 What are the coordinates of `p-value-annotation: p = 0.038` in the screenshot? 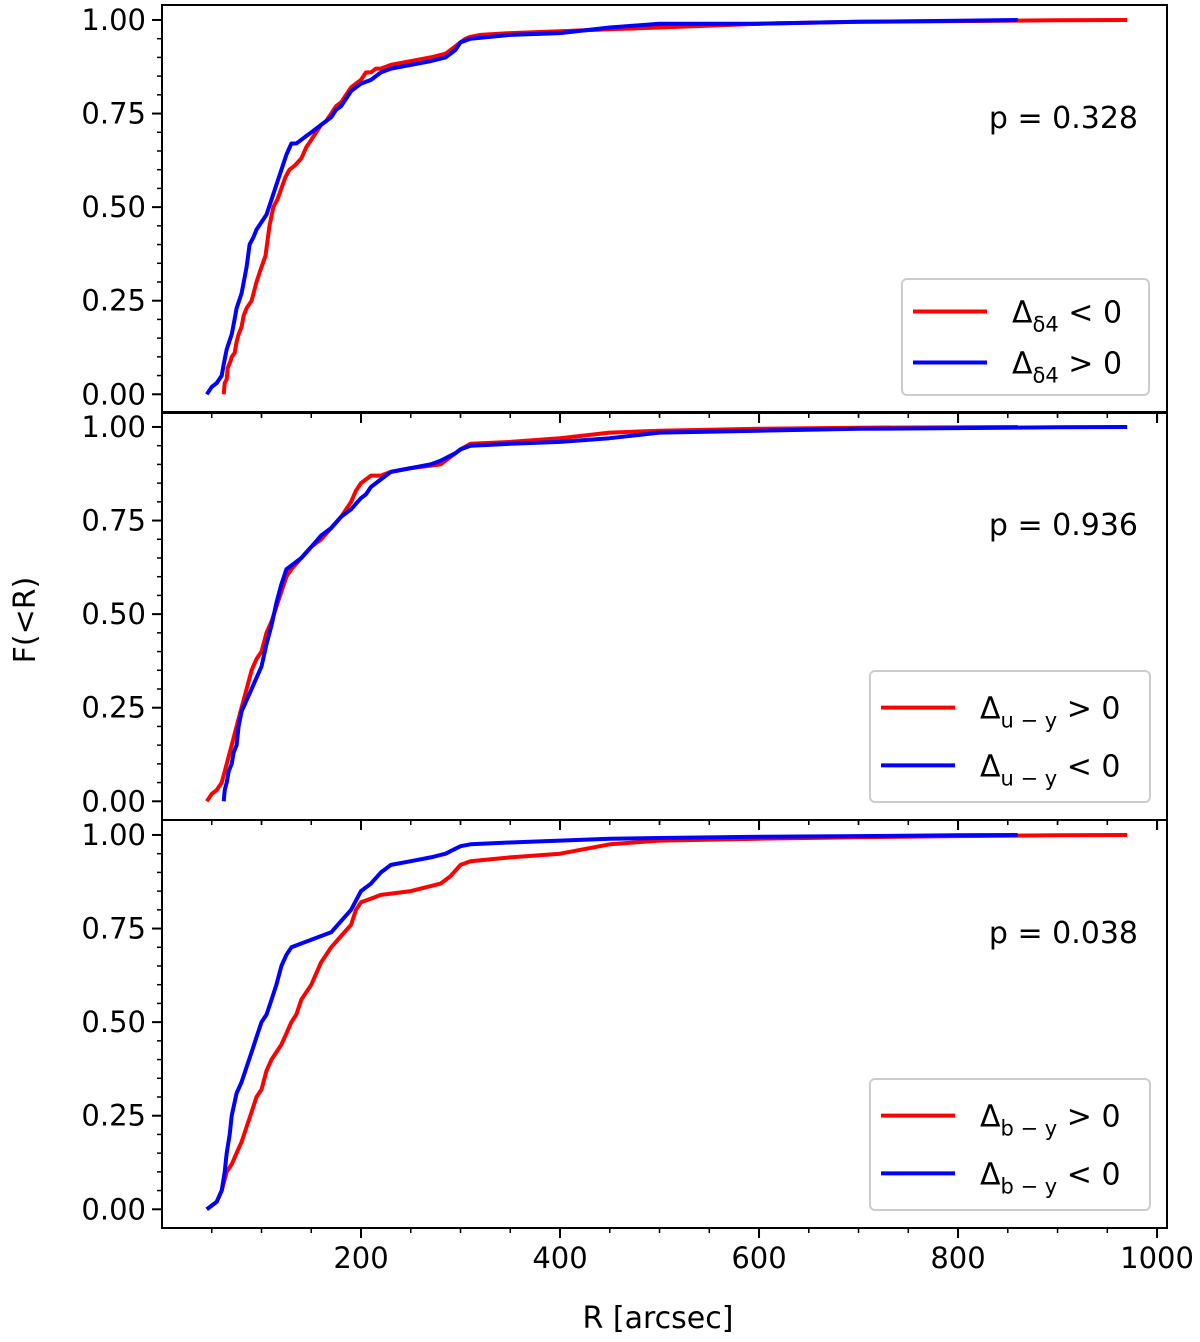 It's located at (1063, 933).